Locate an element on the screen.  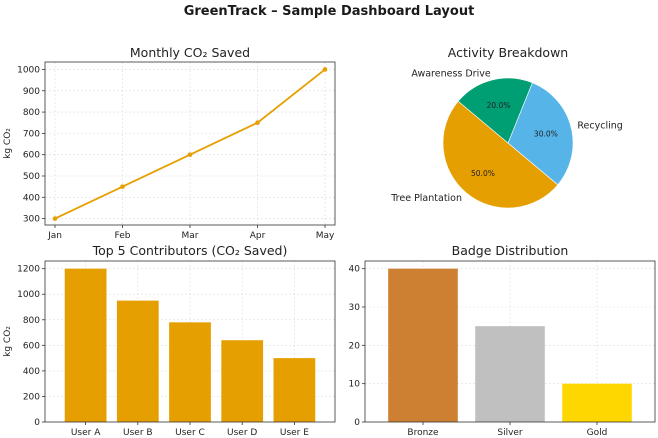
pie-slice-label: Recycling is located at coordinates (599, 126).